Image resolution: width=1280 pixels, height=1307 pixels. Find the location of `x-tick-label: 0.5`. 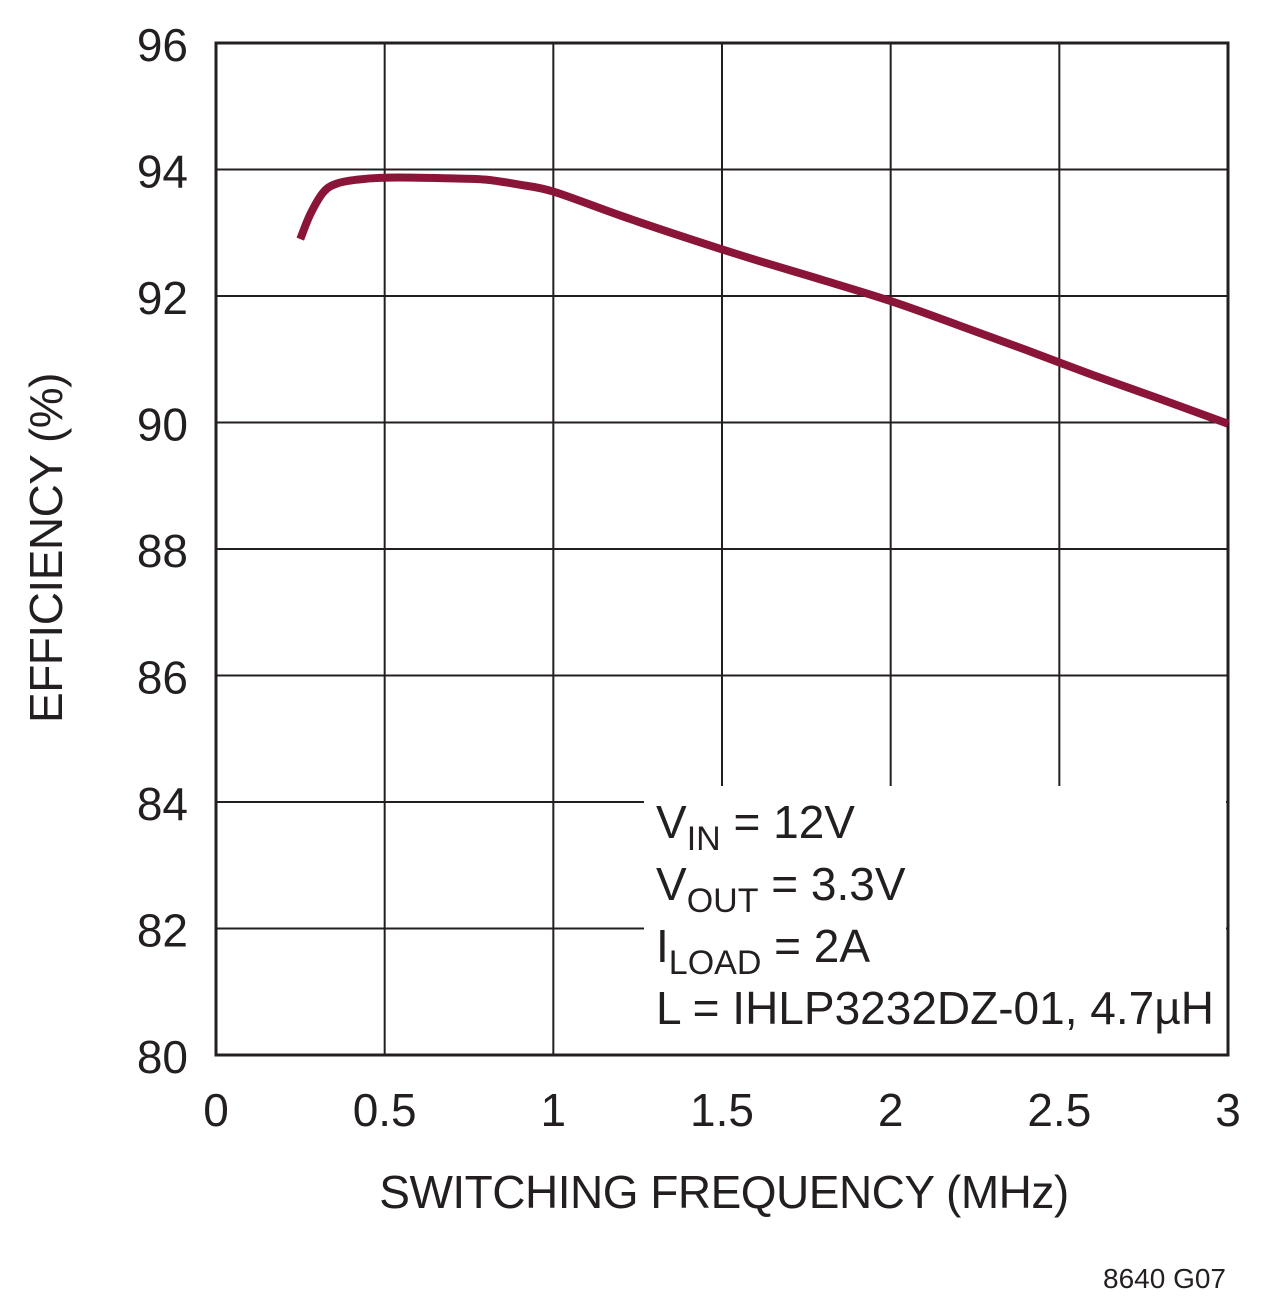

x-tick-label: 0.5 is located at coordinates (385, 1110).